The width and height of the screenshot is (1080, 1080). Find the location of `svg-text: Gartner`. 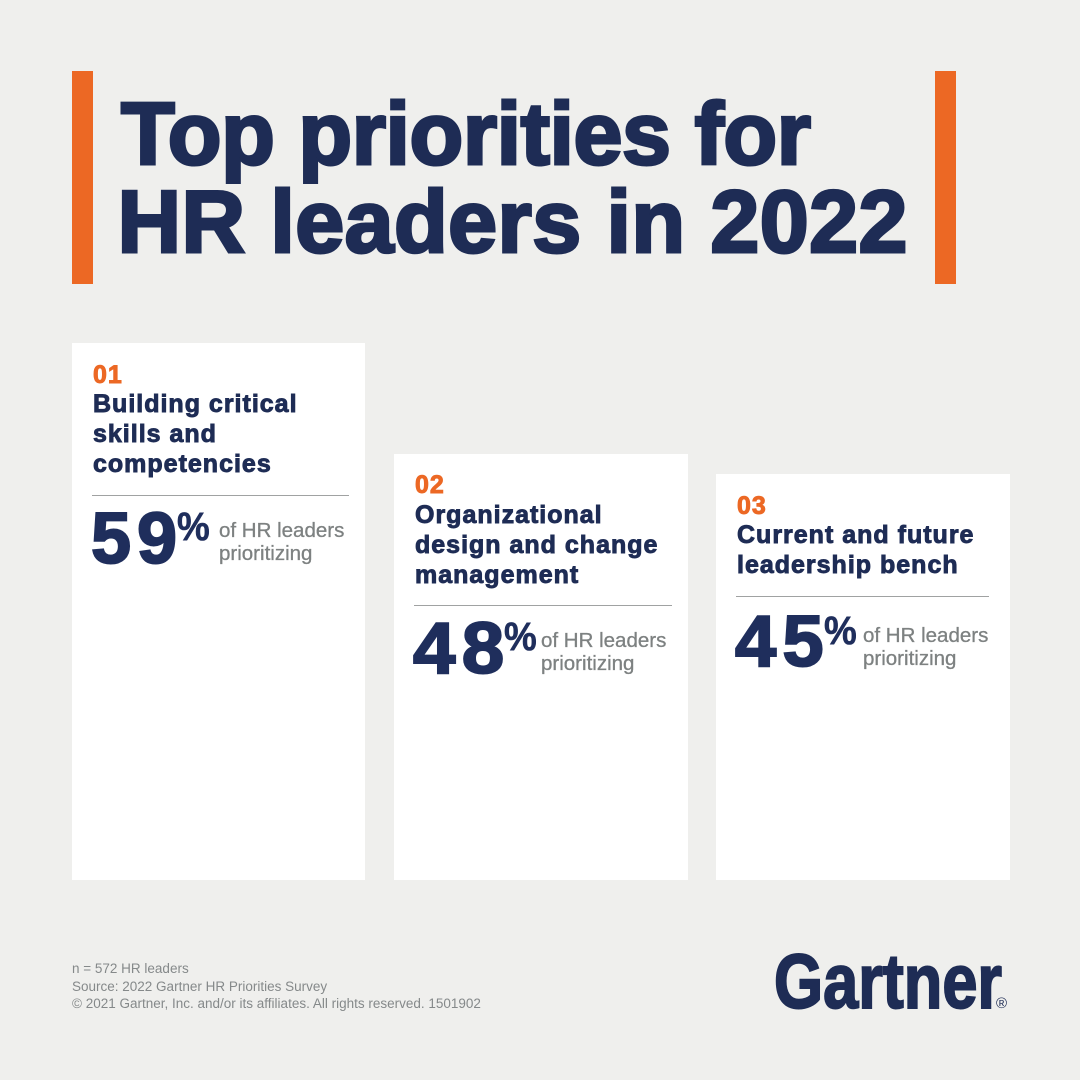

svg-text: Gartner is located at coordinates (888, 982).